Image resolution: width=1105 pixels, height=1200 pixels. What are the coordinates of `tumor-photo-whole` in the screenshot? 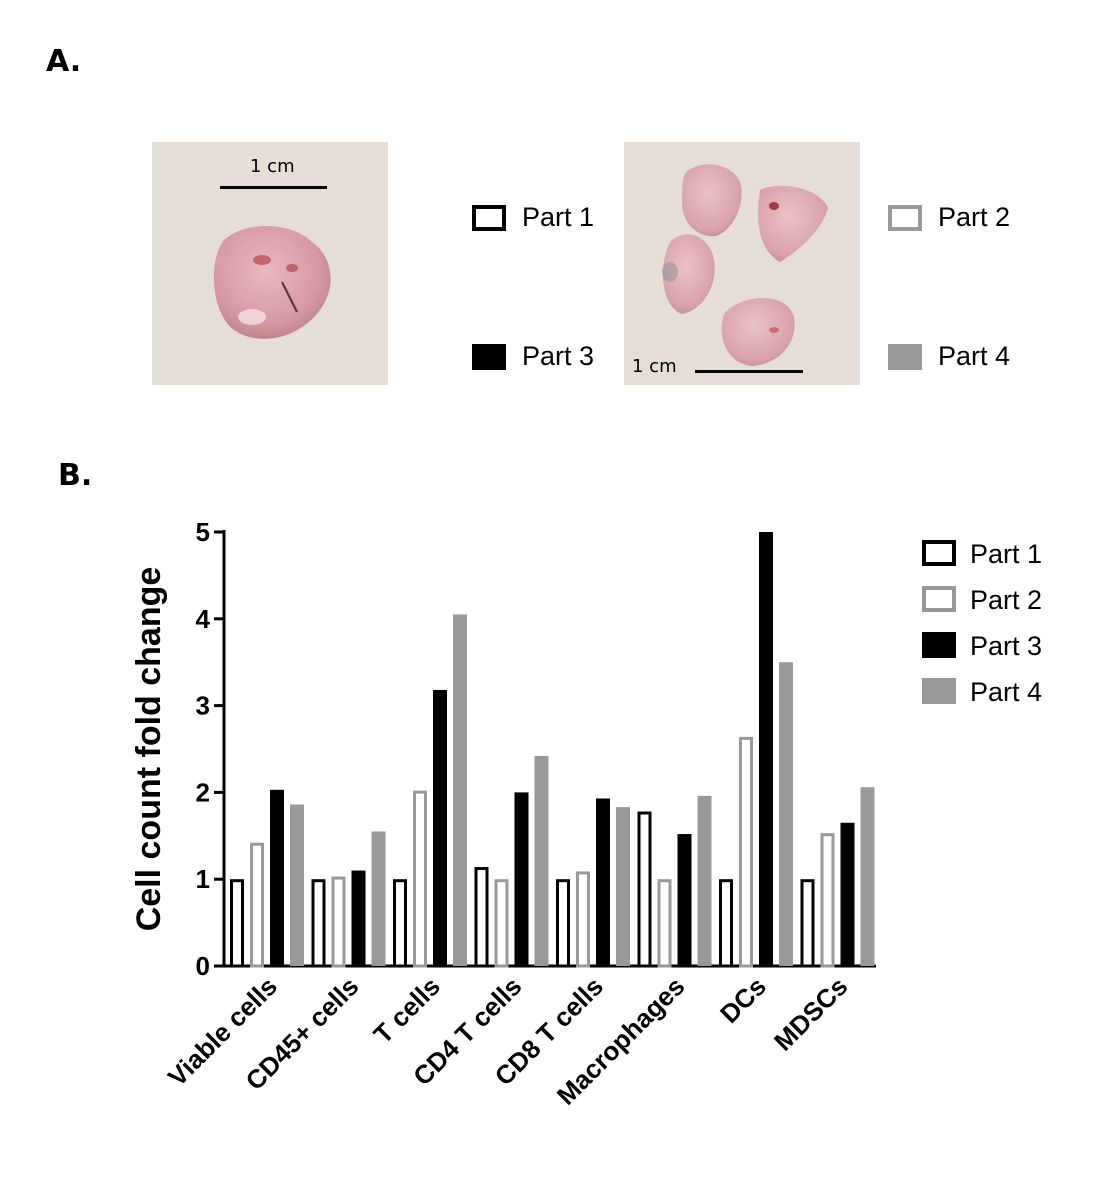 It's located at (270, 263).